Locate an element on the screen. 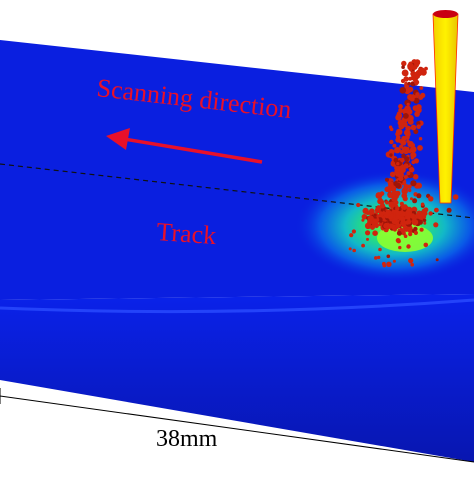 The height and width of the screenshot is (479, 474). arrow-left-icon is located at coordinates (184, 146).